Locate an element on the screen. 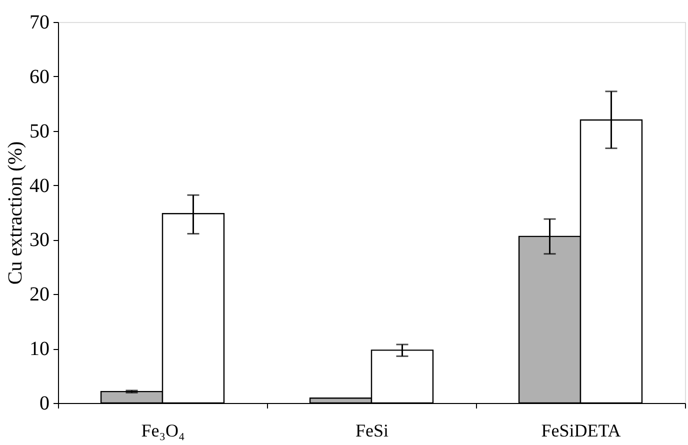  y-tick-label: 20 is located at coordinates (40, 295).